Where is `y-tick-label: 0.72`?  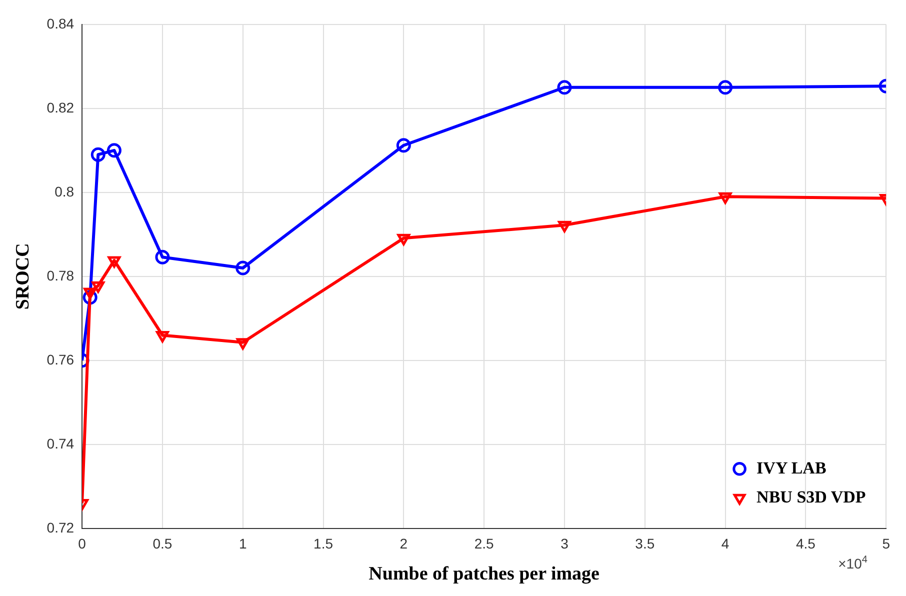
y-tick-label: 0.72 is located at coordinates (60, 527).